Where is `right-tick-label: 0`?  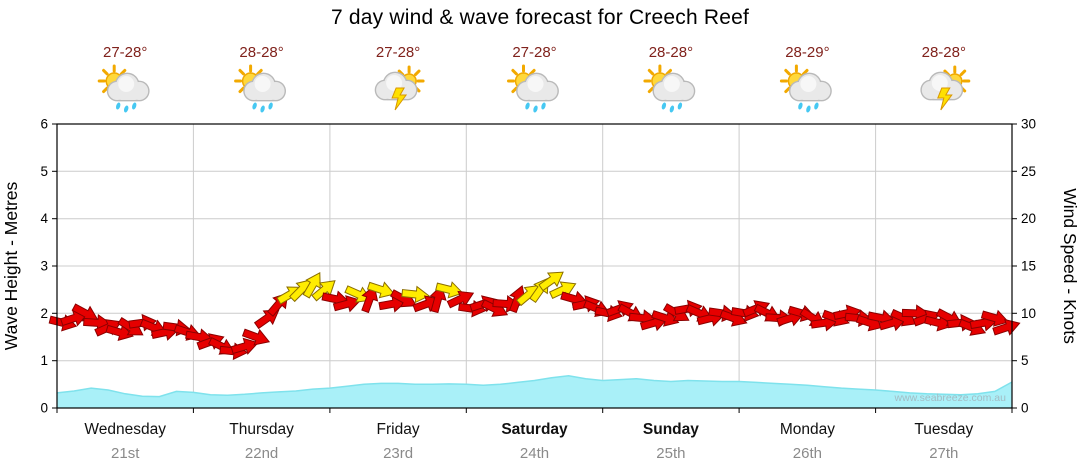
right-tick-label: 0 is located at coordinates (1025, 408).